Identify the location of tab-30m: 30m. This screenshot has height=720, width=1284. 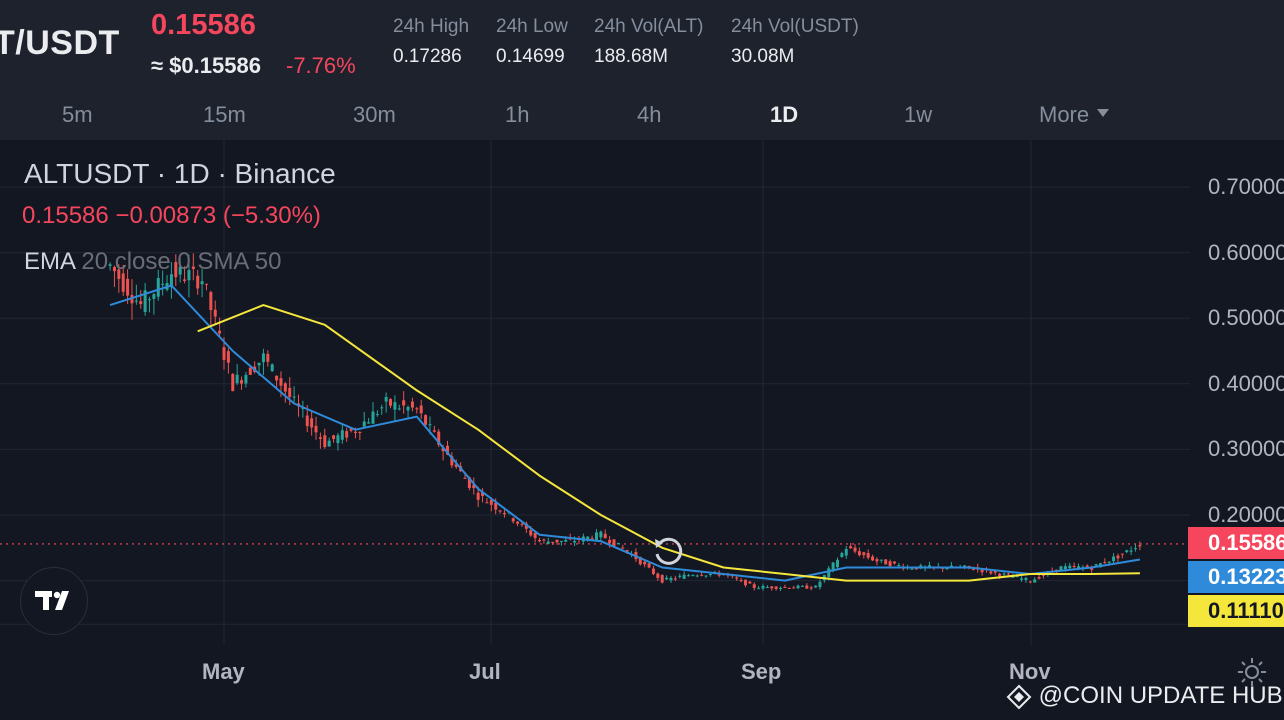
(374, 114).